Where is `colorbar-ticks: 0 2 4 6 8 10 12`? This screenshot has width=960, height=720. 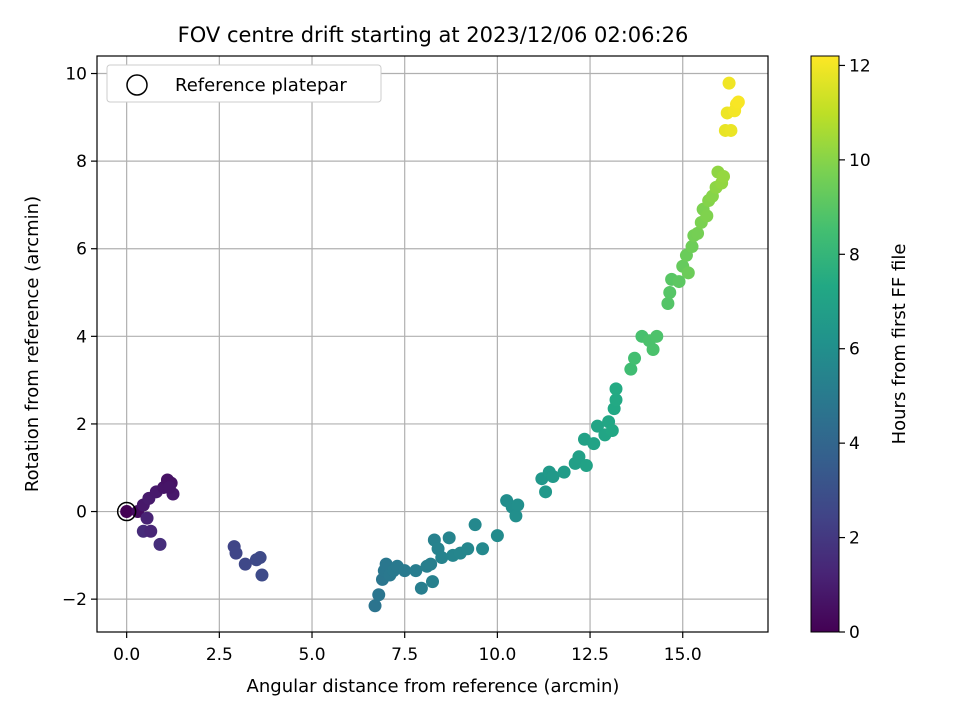
colorbar-ticks: 0 2 4 6 8 10 12 is located at coordinates (855, 349).